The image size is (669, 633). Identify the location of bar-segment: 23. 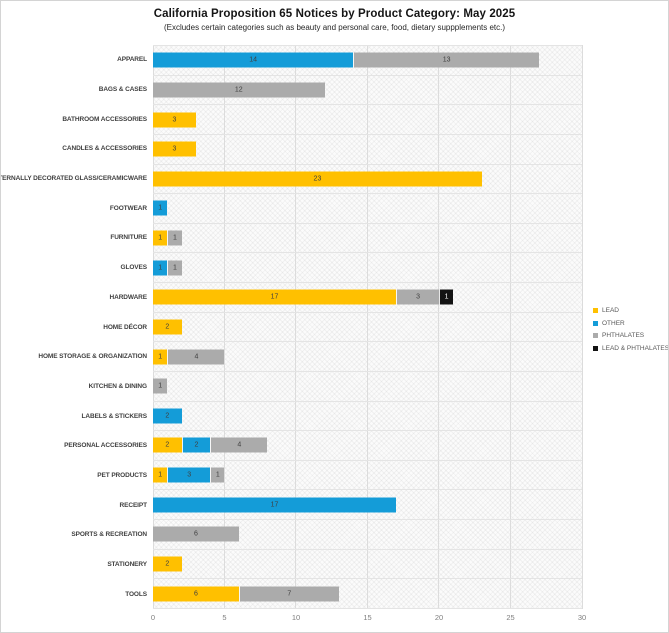
(317, 179).